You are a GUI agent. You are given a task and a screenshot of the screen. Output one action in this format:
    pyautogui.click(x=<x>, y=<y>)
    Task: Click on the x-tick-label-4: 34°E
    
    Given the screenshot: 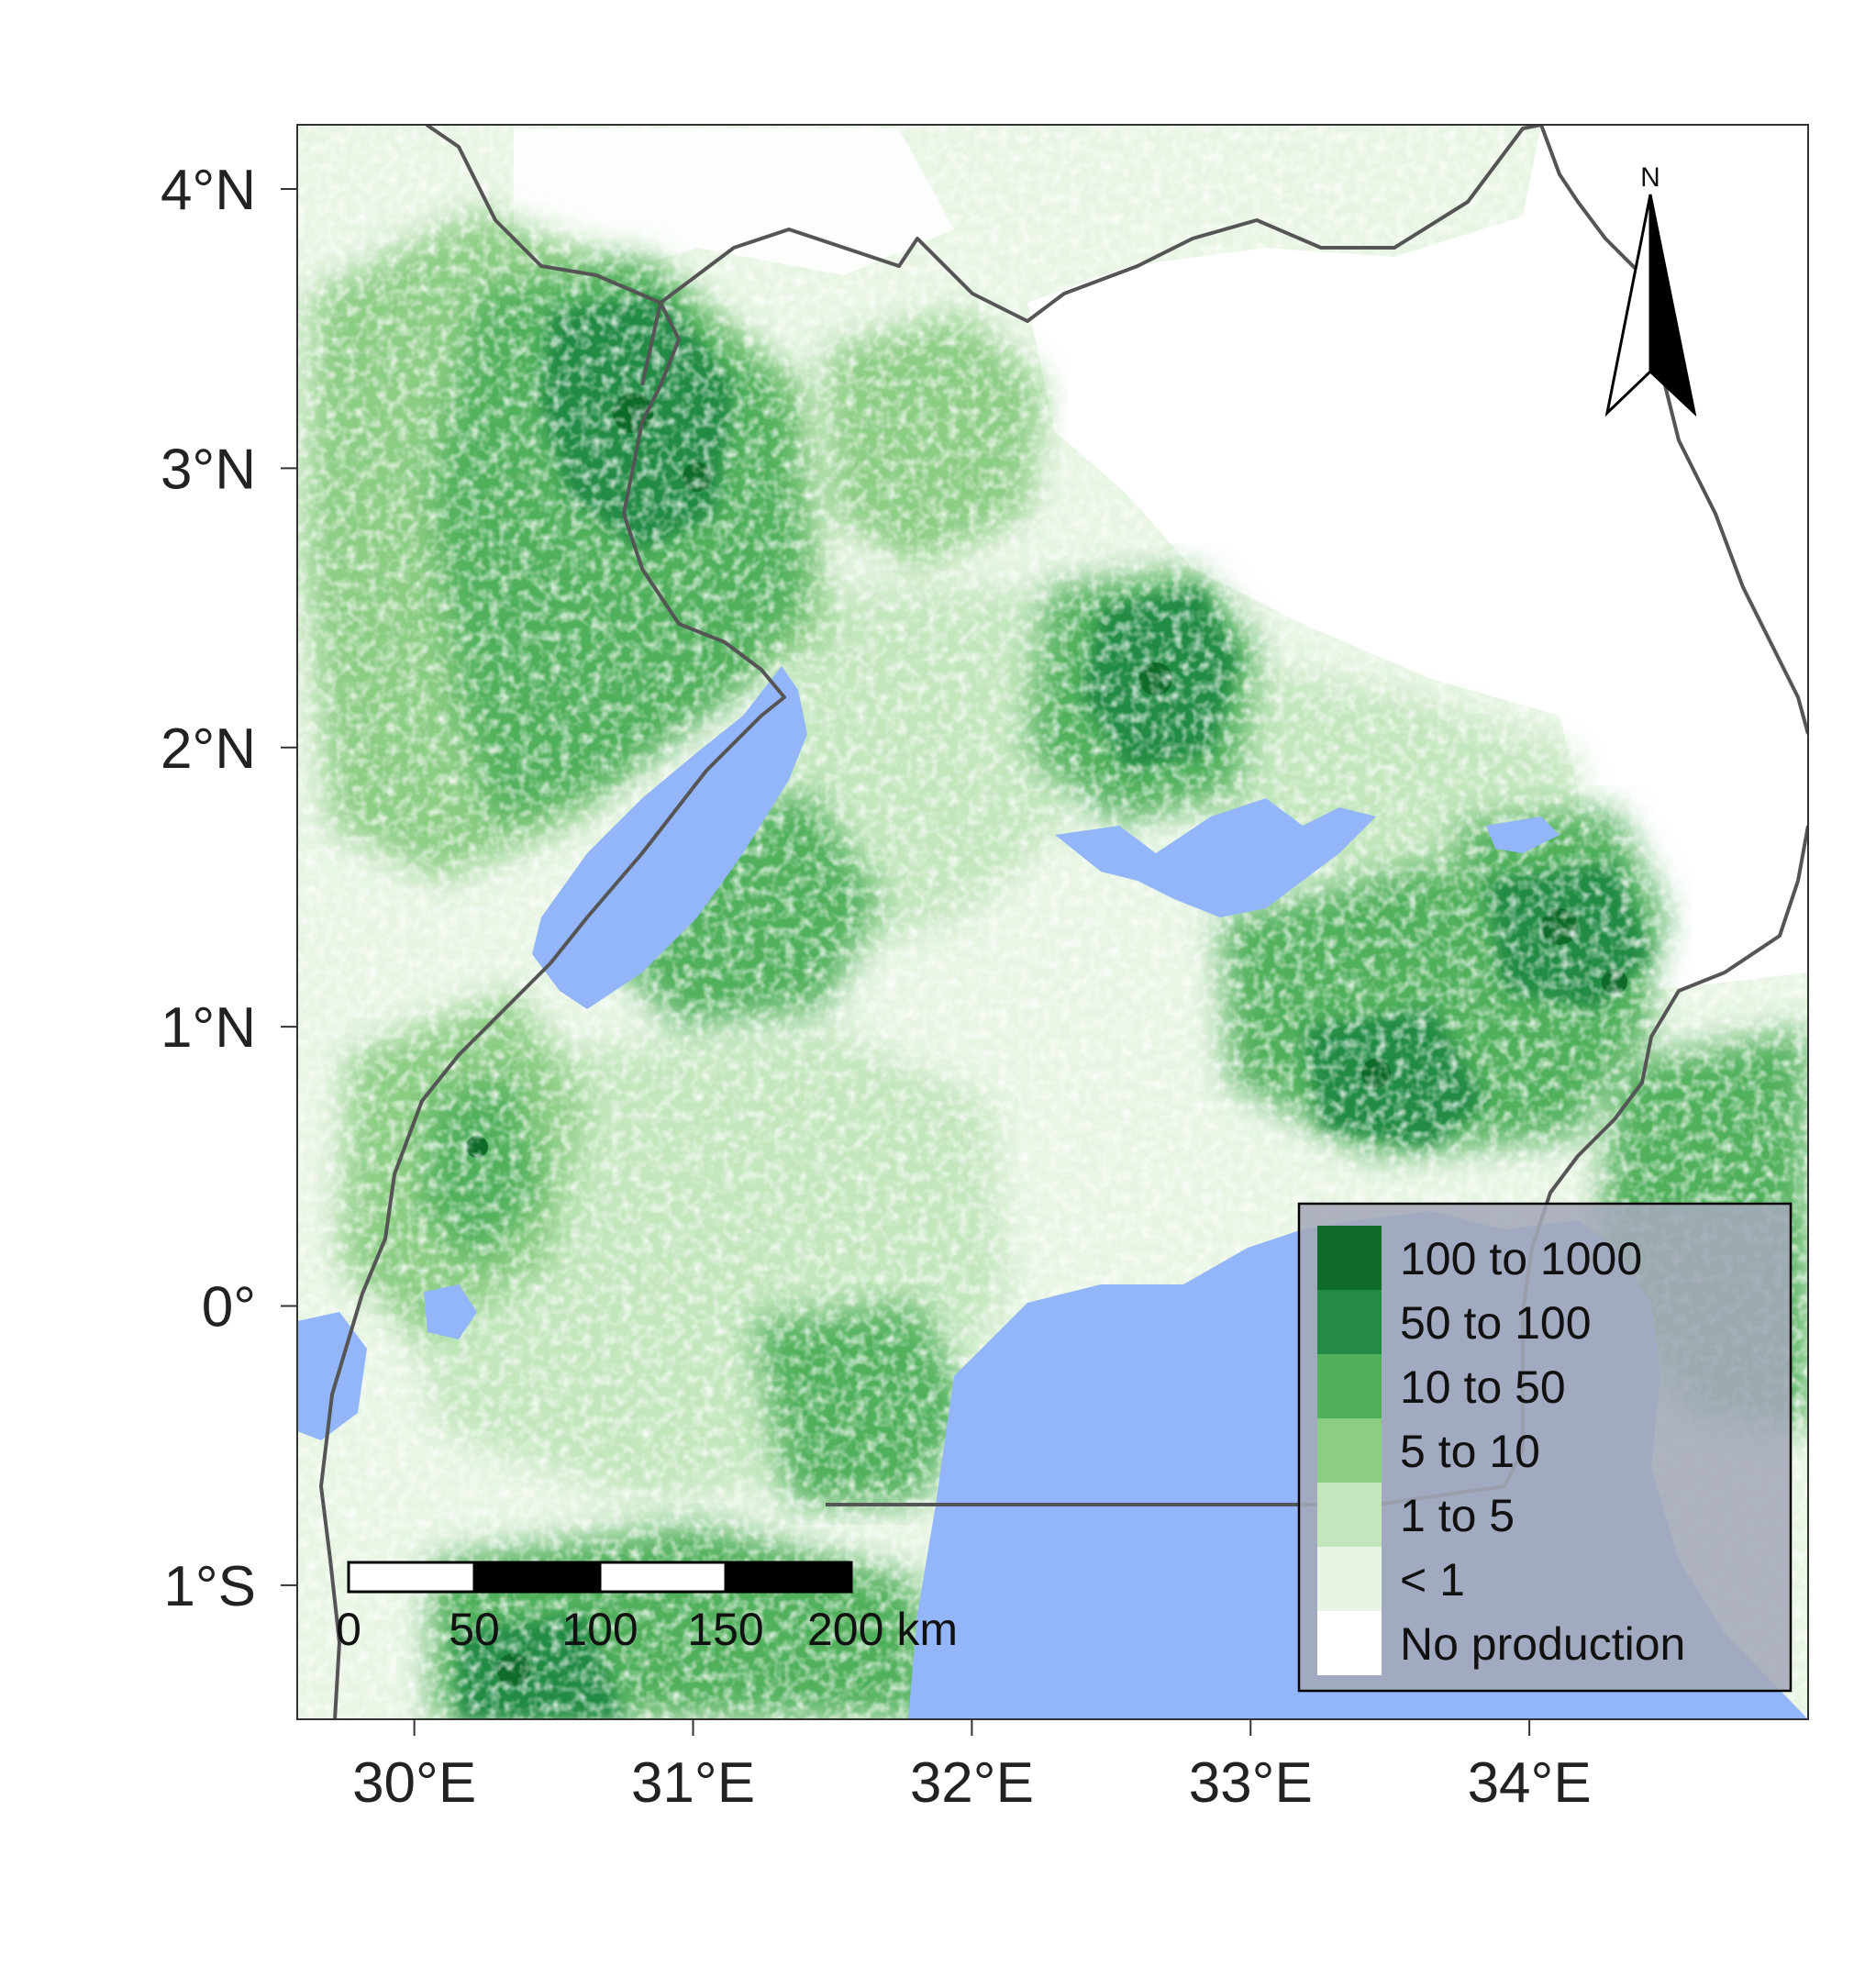 What is the action you would take?
    pyautogui.click(x=1530, y=1783)
    